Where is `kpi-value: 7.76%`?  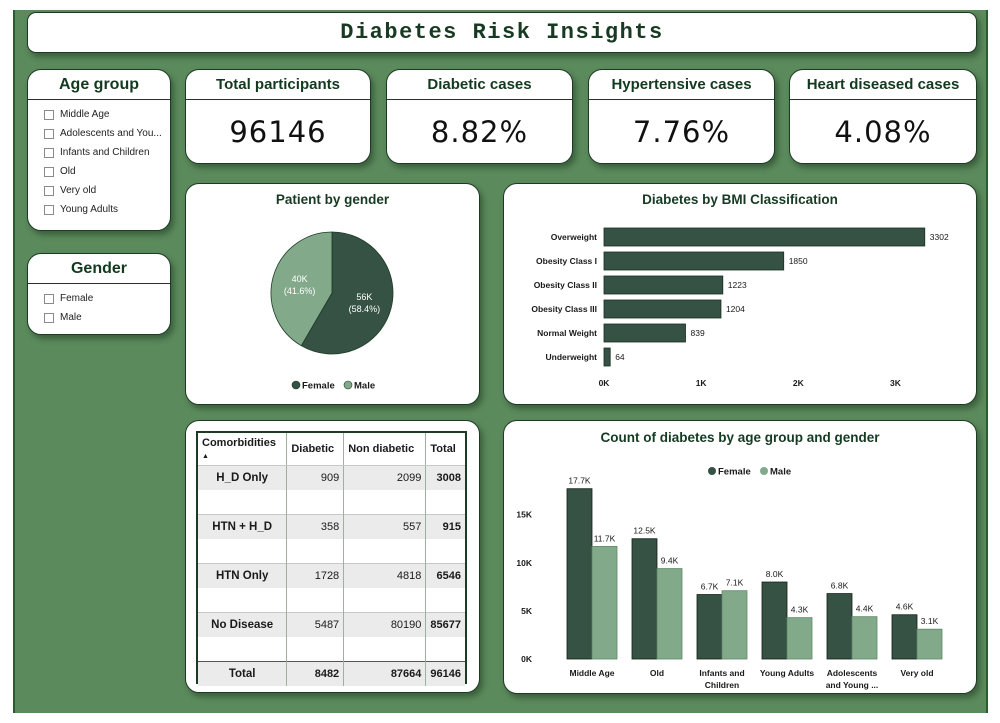
kpi-value: 7.76% is located at coordinates (681, 132).